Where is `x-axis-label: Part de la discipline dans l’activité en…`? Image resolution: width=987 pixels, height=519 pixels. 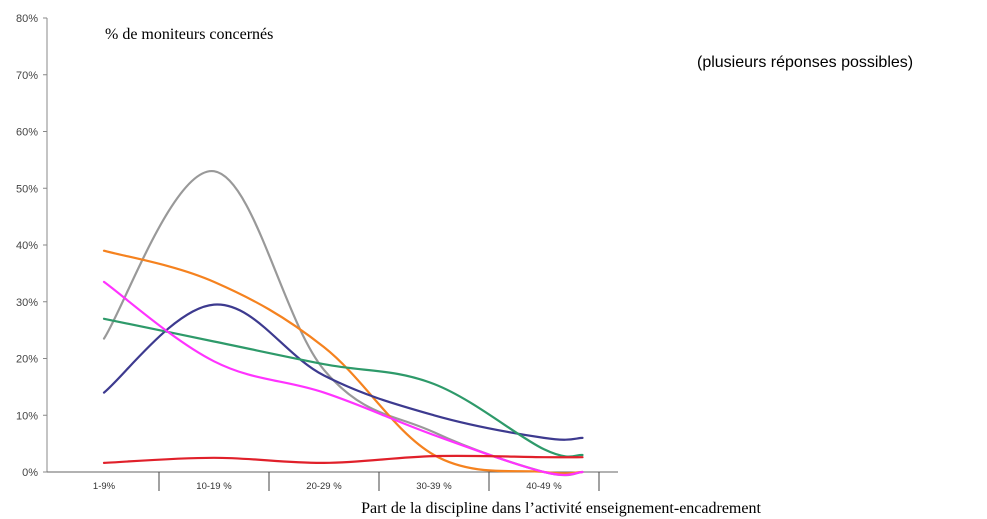 x-axis-label: Part de la discipline dans l’activité en… is located at coordinates (561, 508).